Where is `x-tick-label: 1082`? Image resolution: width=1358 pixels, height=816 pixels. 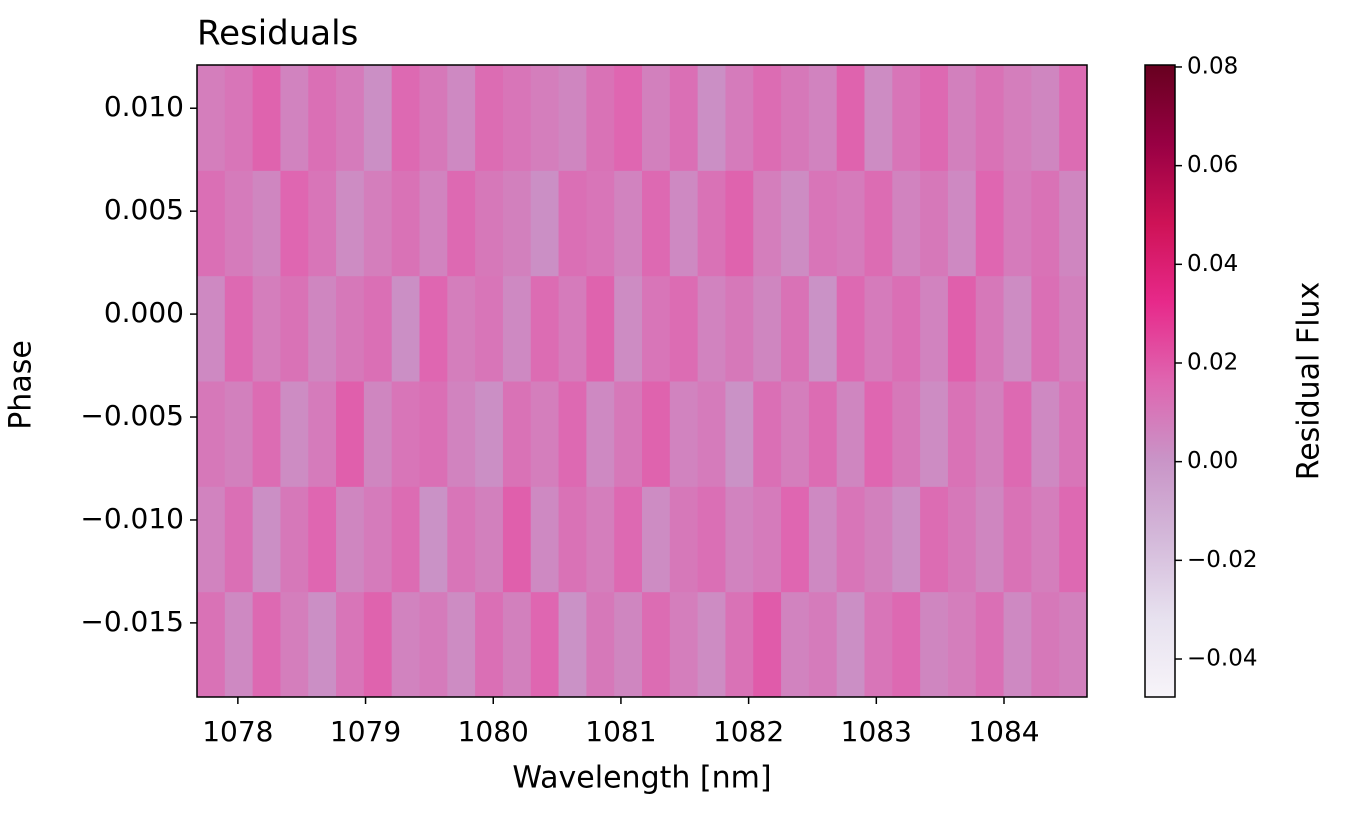 x-tick-label: 1082 is located at coordinates (748, 731).